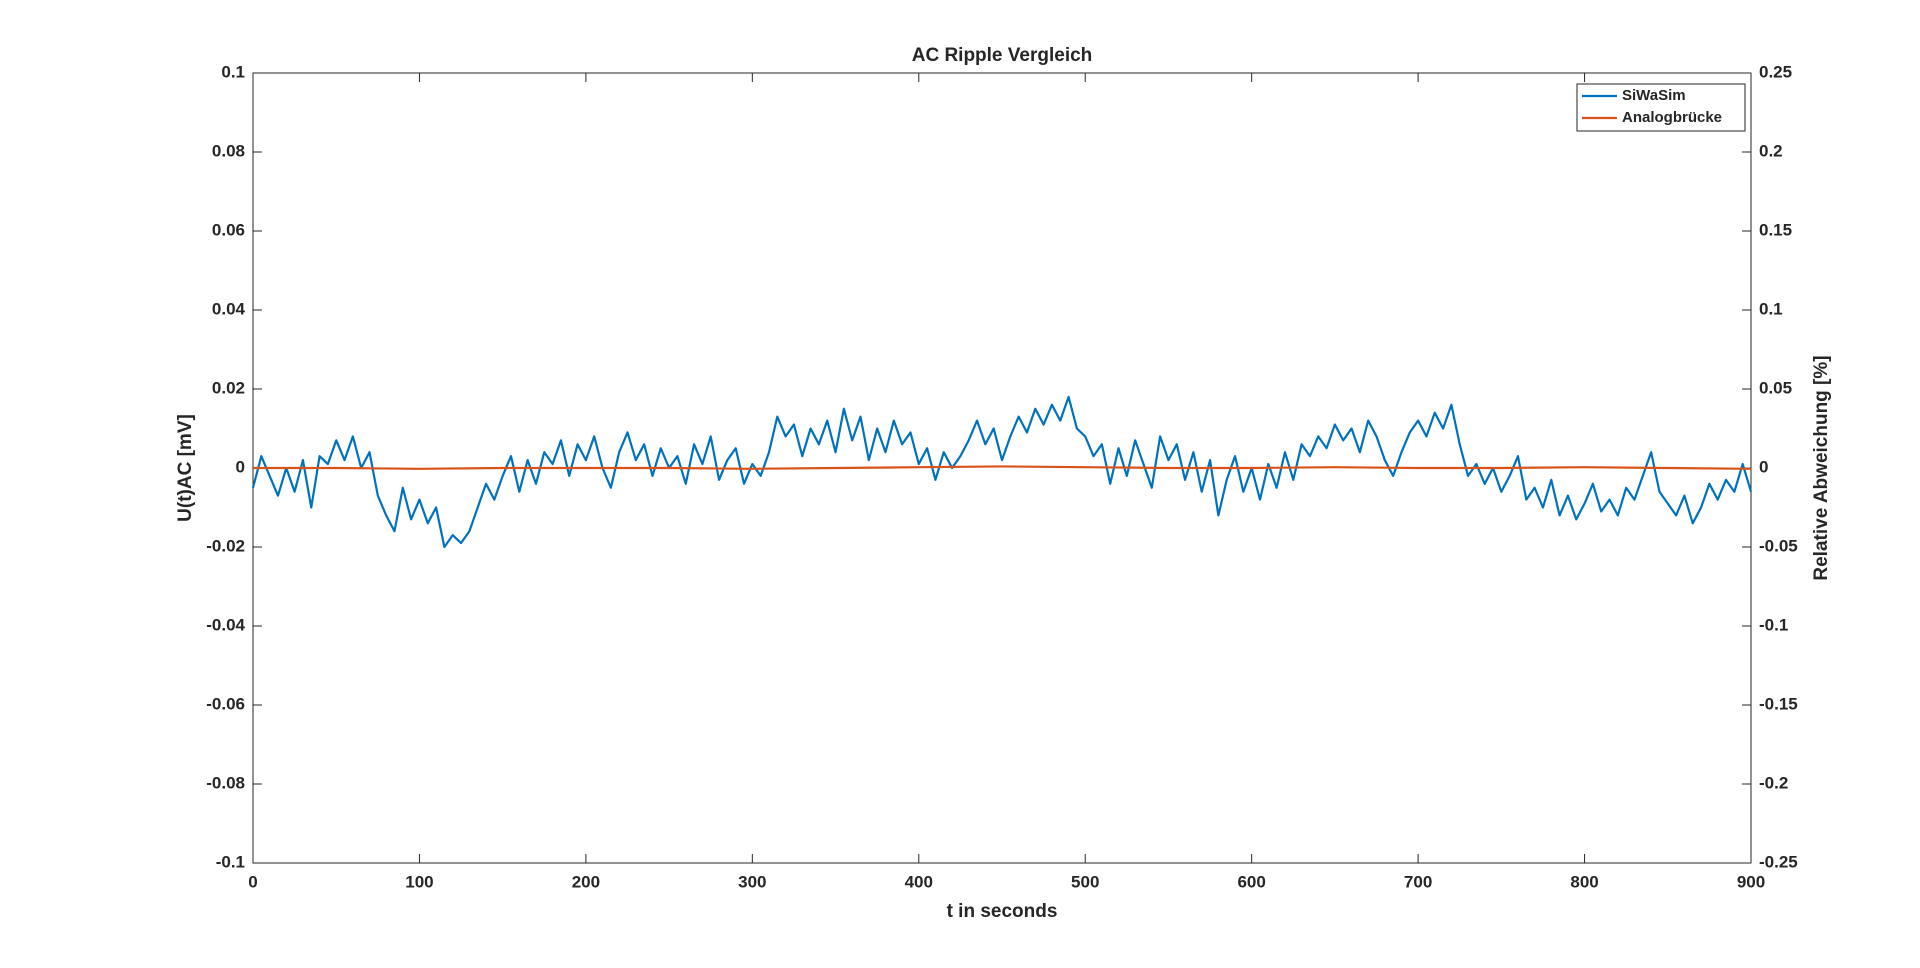 The width and height of the screenshot is (1920, 968). I want to click on y2-tick-label: 0.2, so click(1771, 150).